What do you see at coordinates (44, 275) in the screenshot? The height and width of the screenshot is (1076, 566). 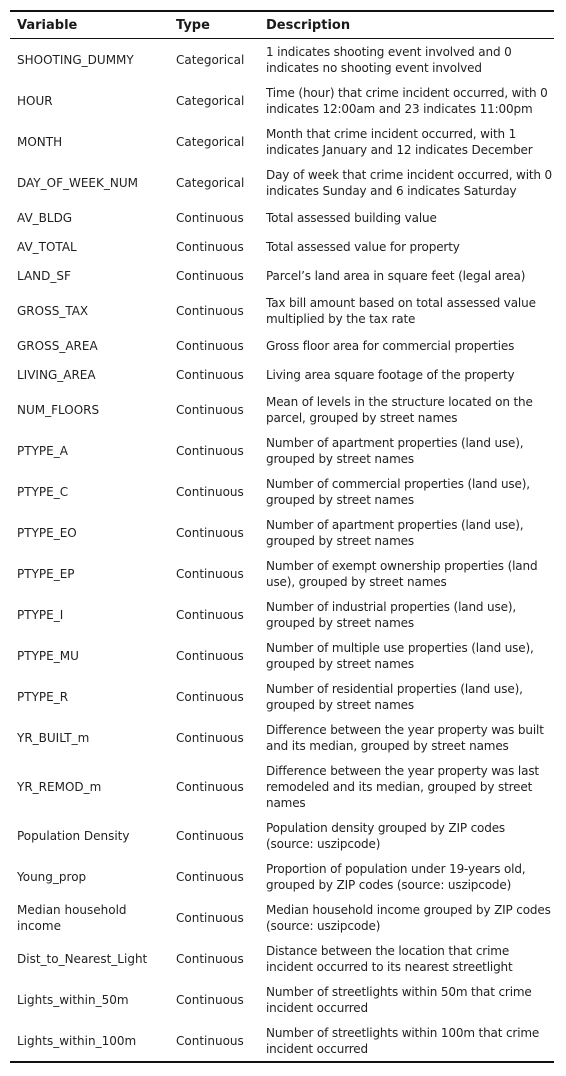 I see `variable-cell: LAND_SF` at bounding box center [44, 275].